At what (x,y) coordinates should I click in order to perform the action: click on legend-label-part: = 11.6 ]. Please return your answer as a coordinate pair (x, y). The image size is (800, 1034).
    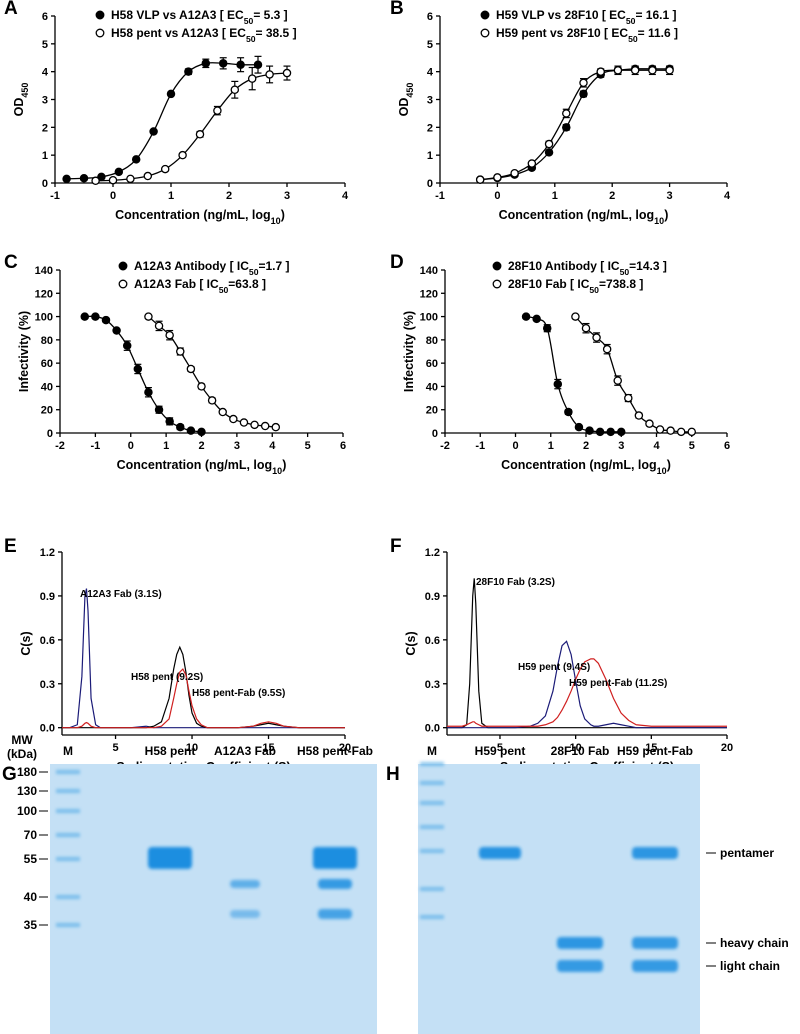
    Looking at the image, I should click on (658, 33).